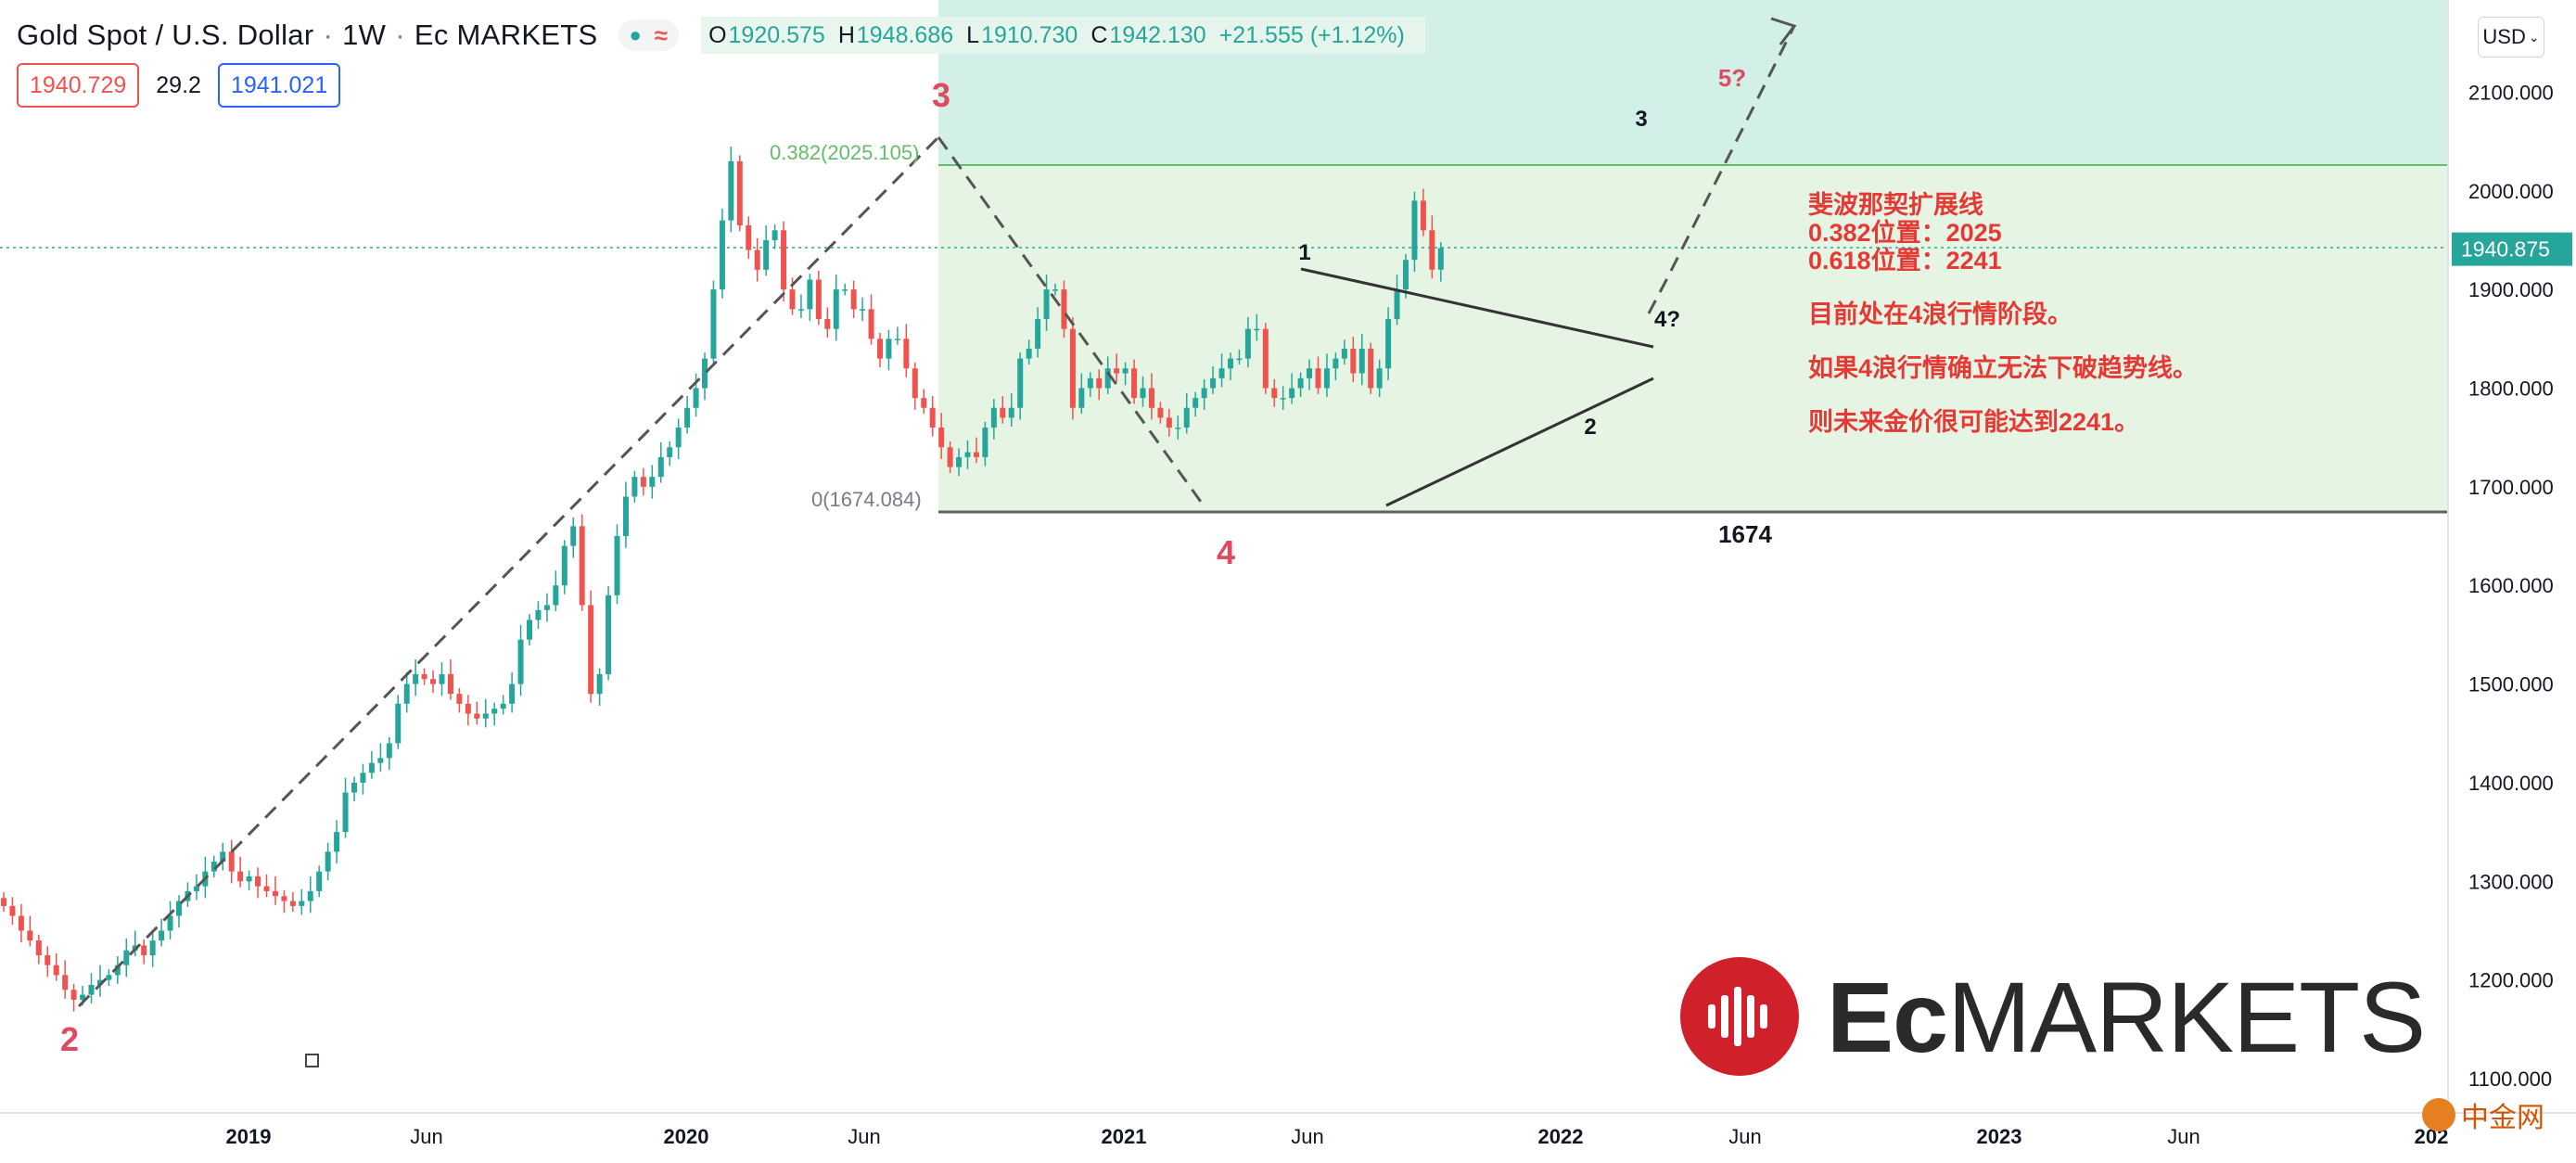 The width and height of the screenshot is (2576, 1163). What do you see at coordinates (2510, 1079) in the screenshot?
I see `price-tick-label: 1100.000` at bounding box center [2510, 1079].